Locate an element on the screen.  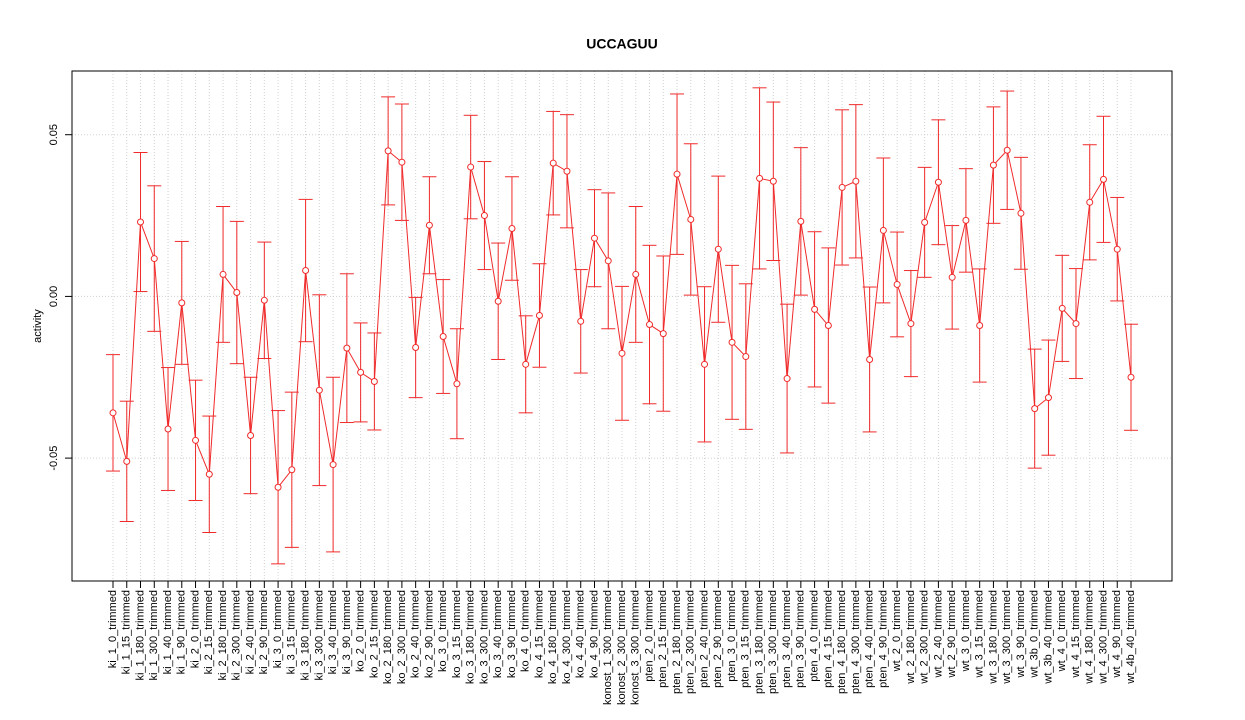
x-tick-label: ko_2_180_trimmed is located at coordinates (388, 637).